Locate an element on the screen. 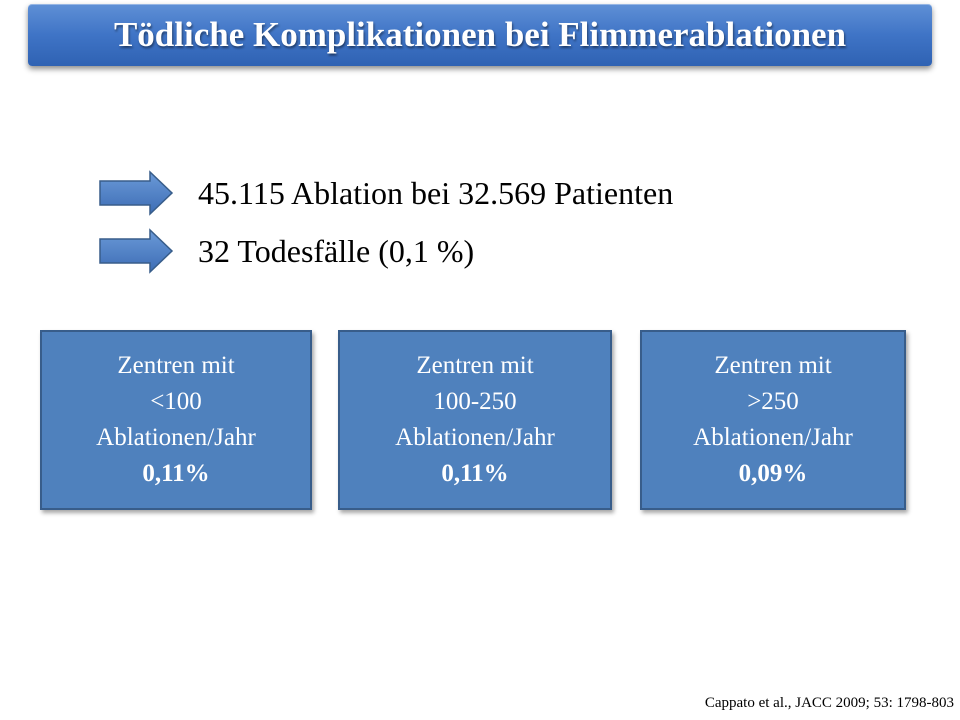 Image resolution: width=960 pixels, height=720 pixels. center-box-over-250: Zentren mit >250 Ablationen/Jahr 0,09% is located at coordinates (773, 420).